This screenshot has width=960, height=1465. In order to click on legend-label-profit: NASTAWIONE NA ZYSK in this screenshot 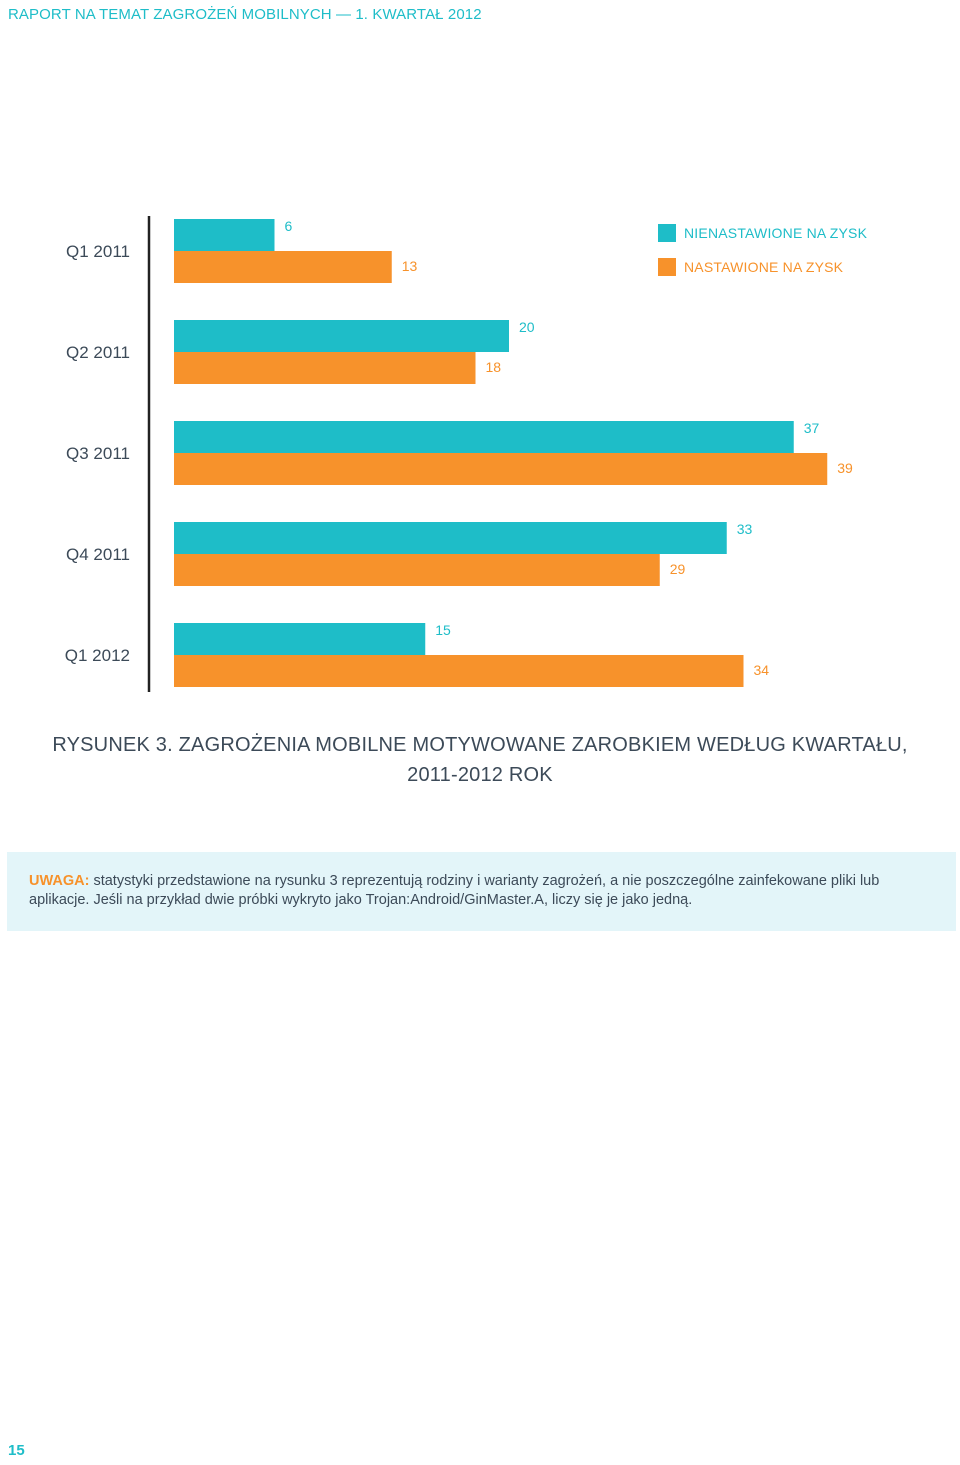, I will do `click(764, 267)`.